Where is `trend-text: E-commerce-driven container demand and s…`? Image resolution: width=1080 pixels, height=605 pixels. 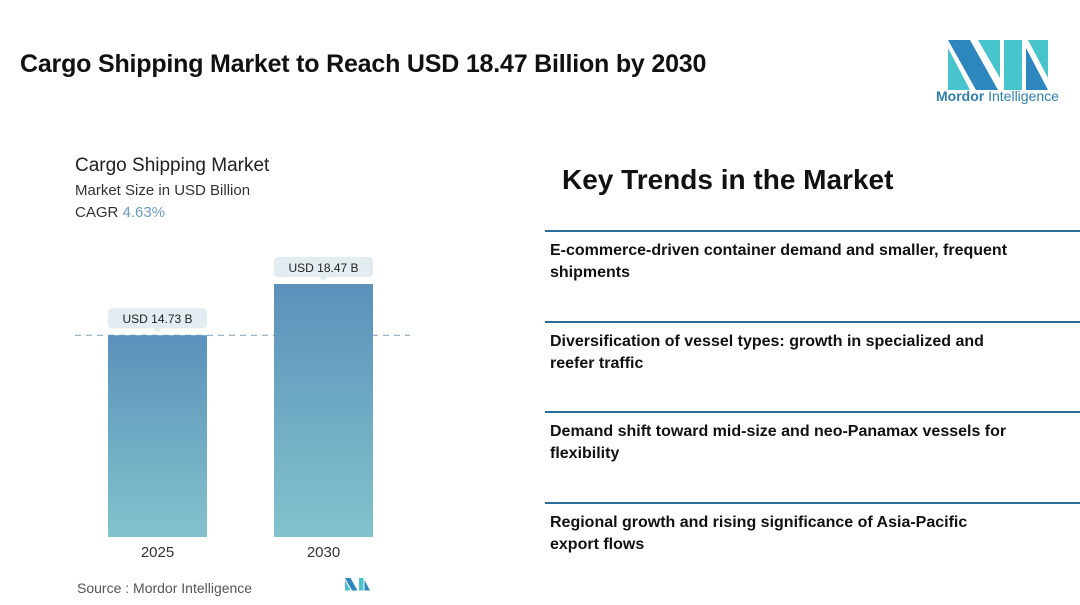
trend-text: E-commerce-driven container demand and s… is located at coordinates (779, 261).